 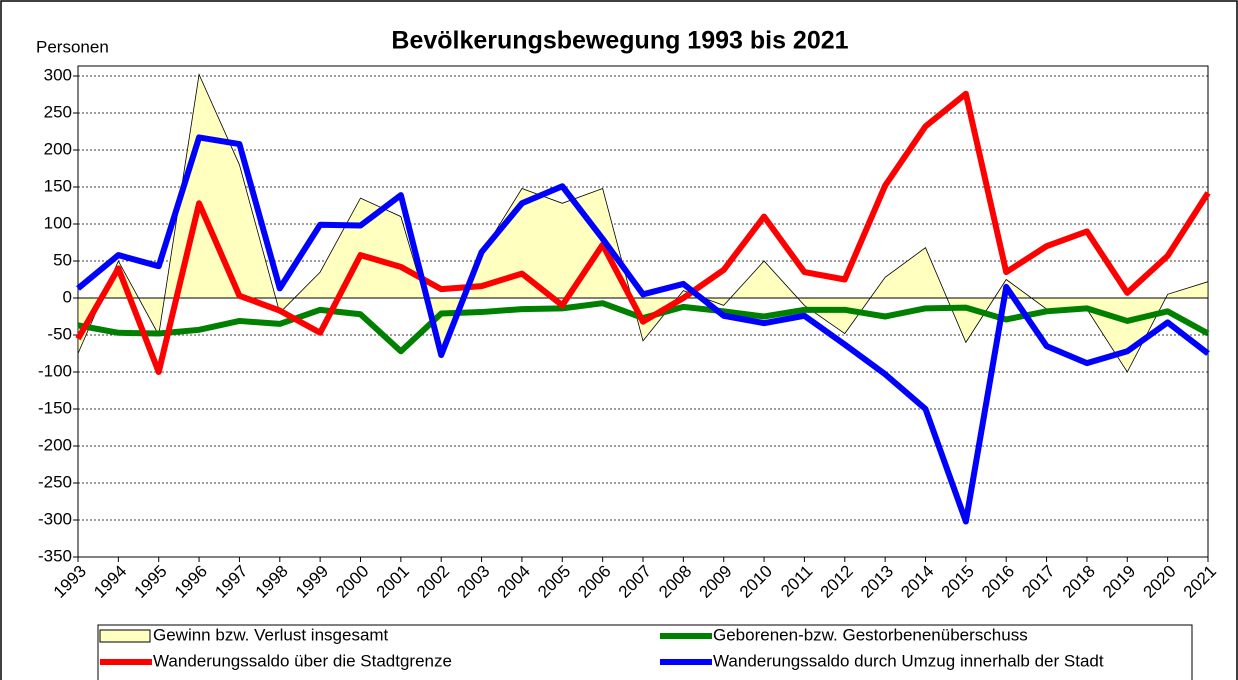 I want to click on y-tick-label: -150, so click(x=55, y=407).